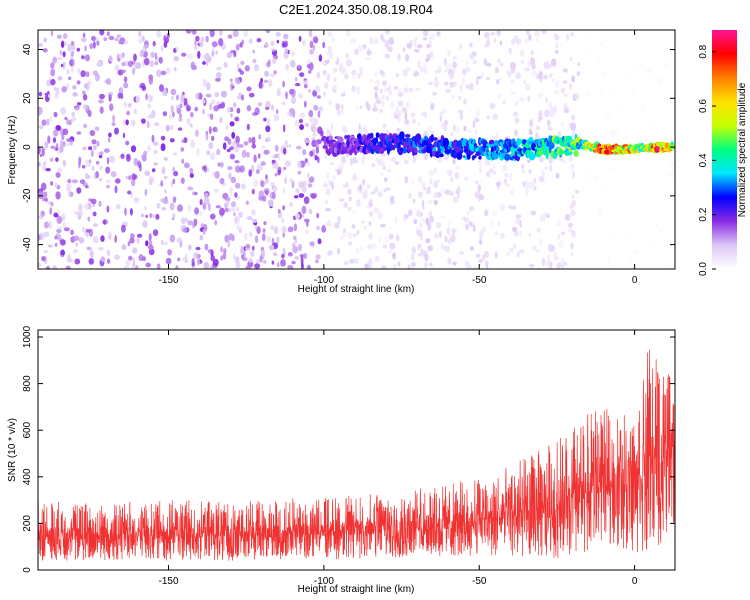 The width and height of the screenshot is (750, 600). What do you see at coordinates (356, 289) in the screenshot?
I see `spectrogram-x-axis-label: Height of straight line (km)` at bounding box center [356, 289].